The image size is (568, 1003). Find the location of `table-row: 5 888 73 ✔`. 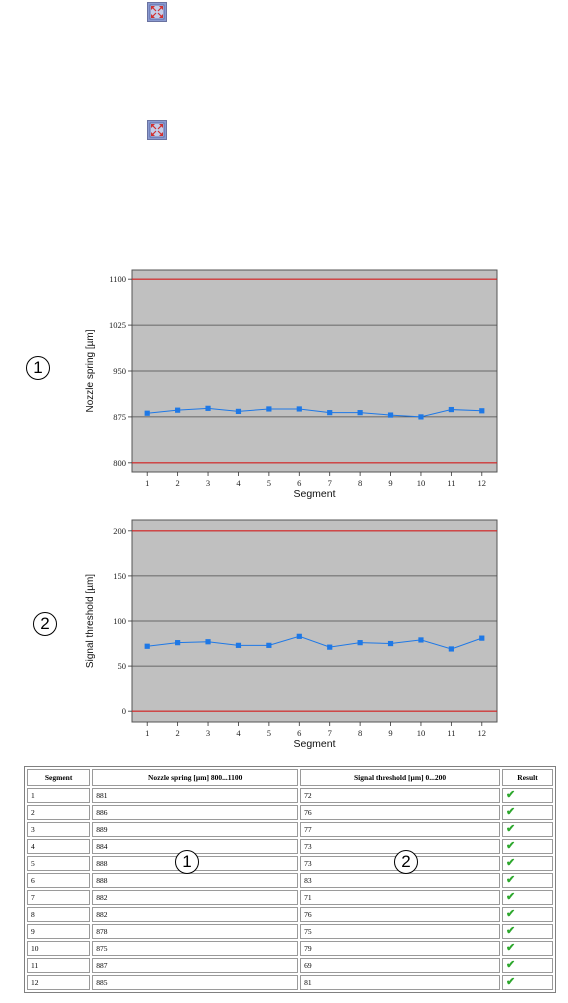

table-row: 5 888 73 ✔ is located at coordinates (290, 863).